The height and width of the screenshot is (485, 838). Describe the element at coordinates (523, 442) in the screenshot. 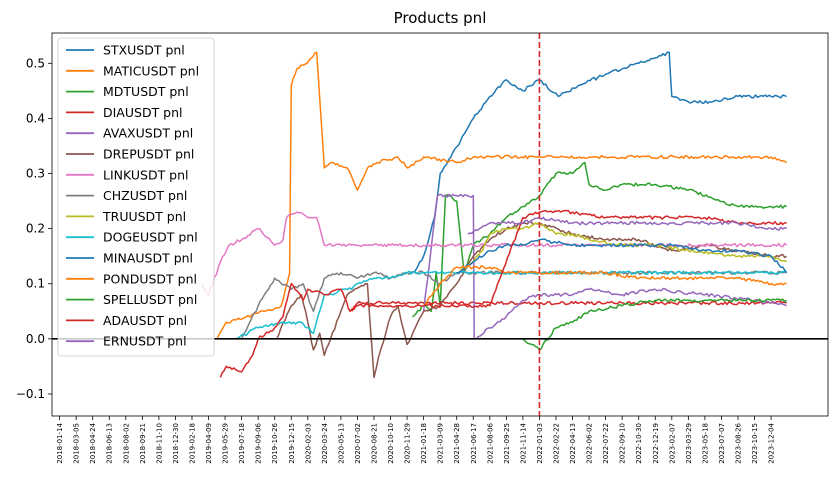

I see `x-tick-label: 2021-11-14` at that location.